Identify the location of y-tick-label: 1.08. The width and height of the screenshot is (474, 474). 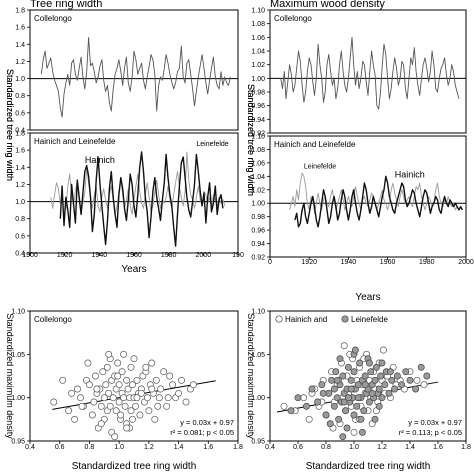
(258, 150).